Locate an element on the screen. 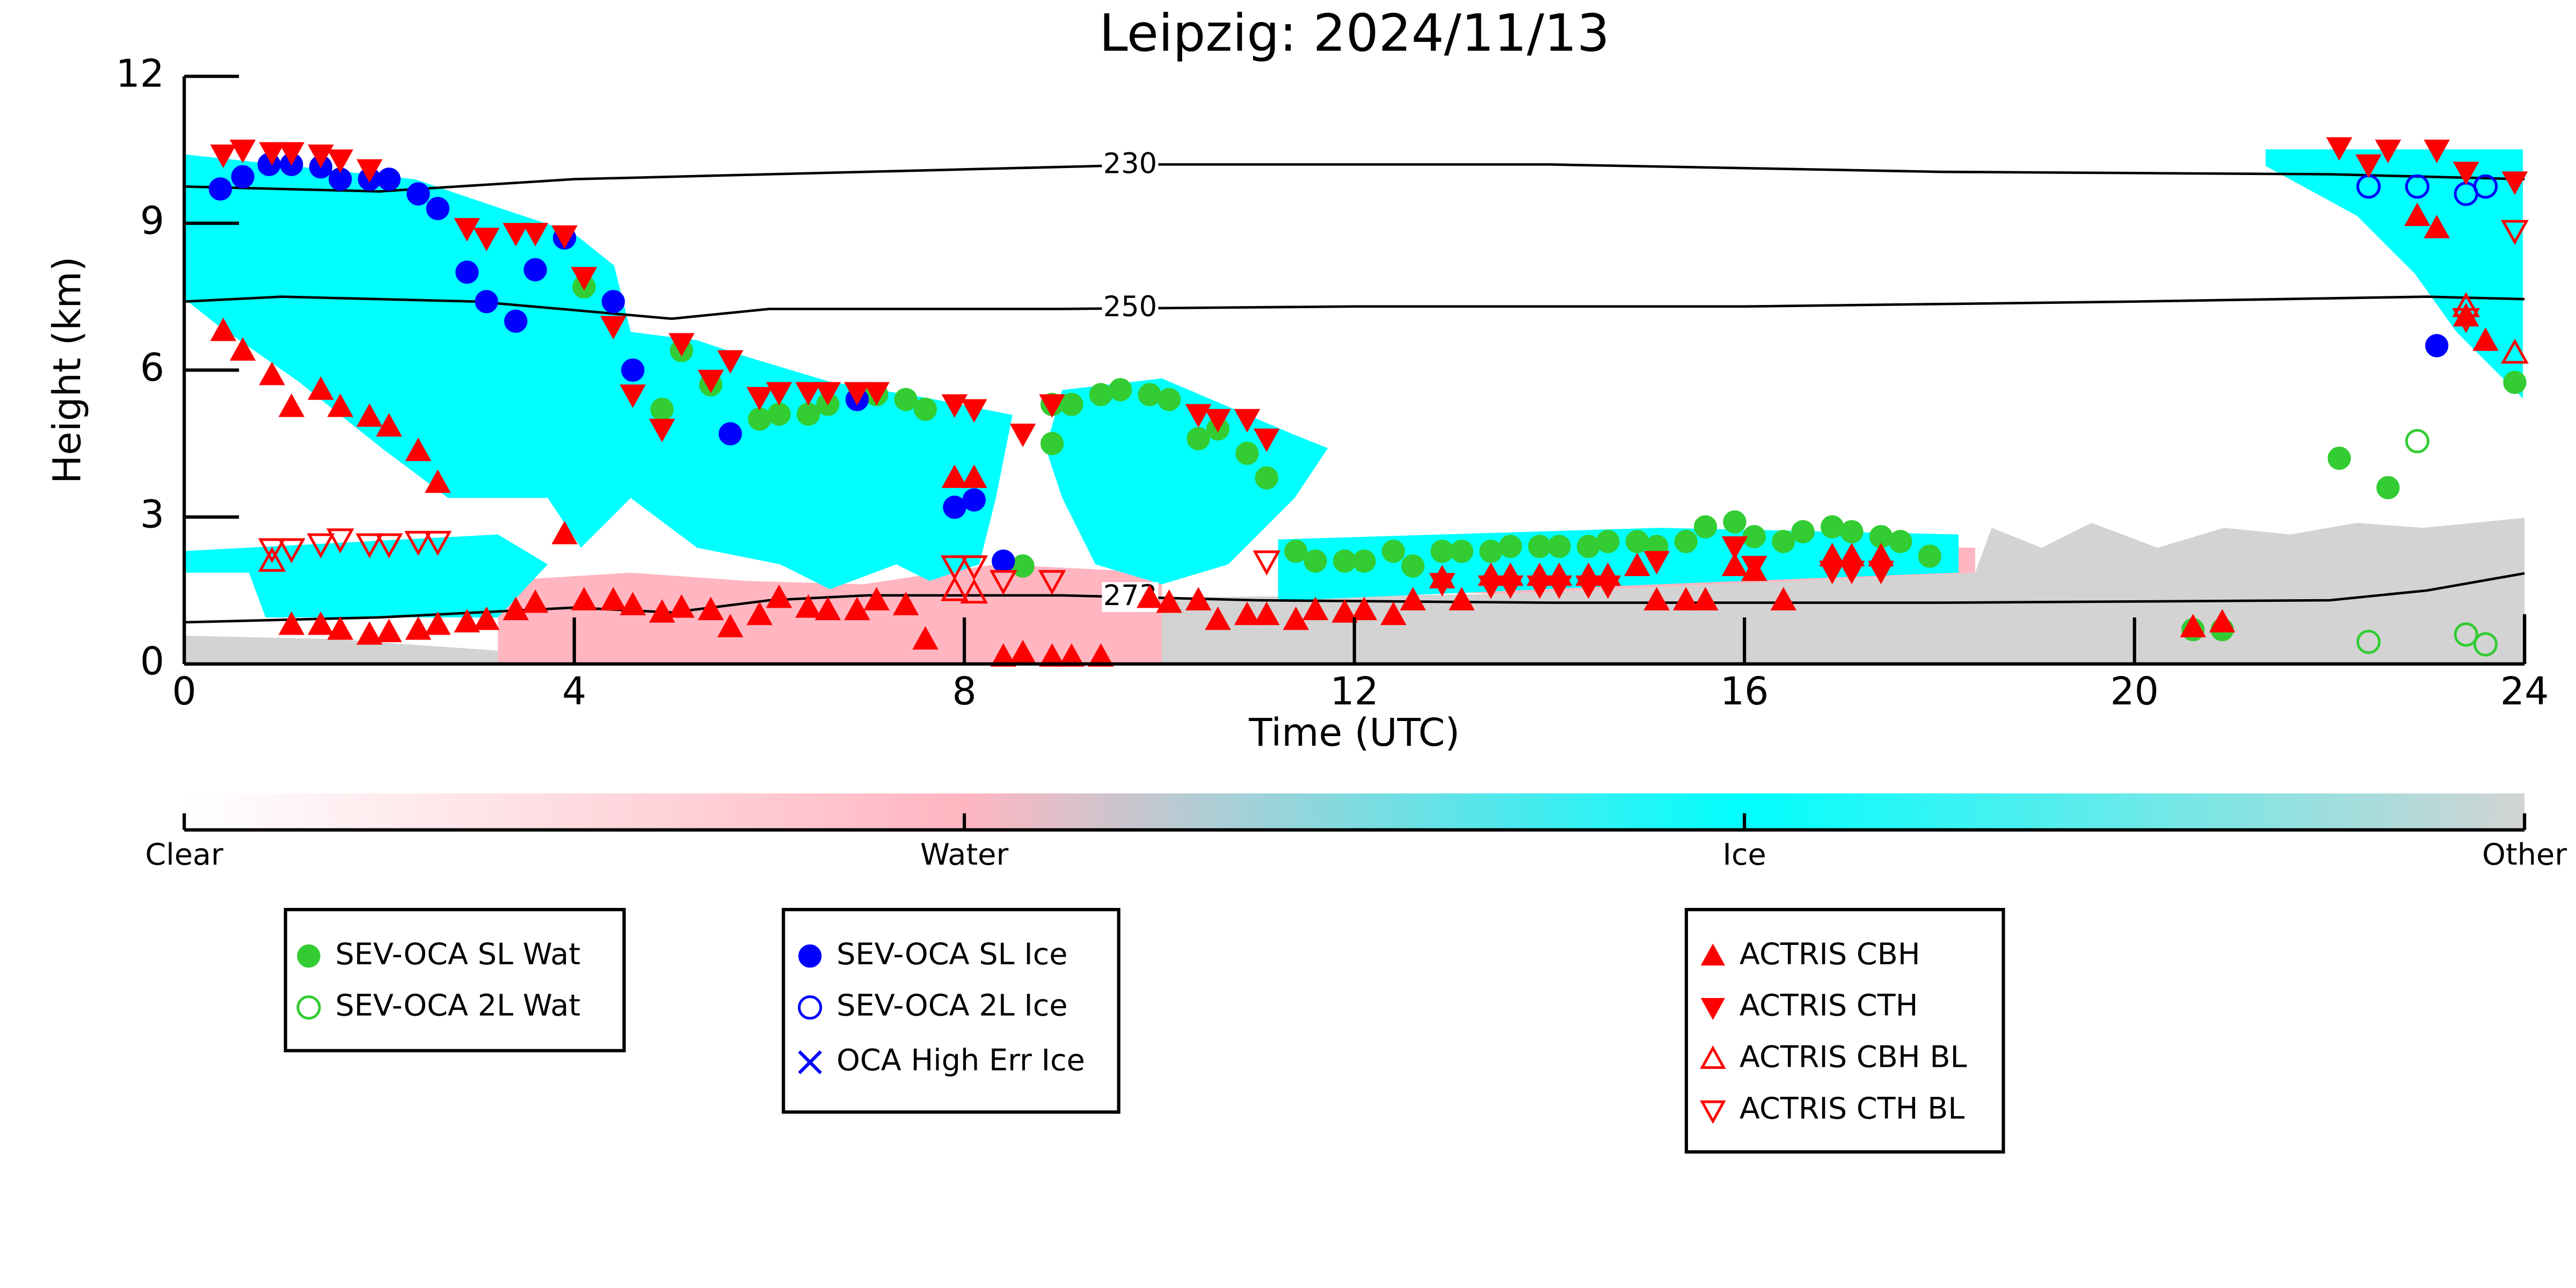  x-tick-label: 8 is located at coordinates (964, 691).